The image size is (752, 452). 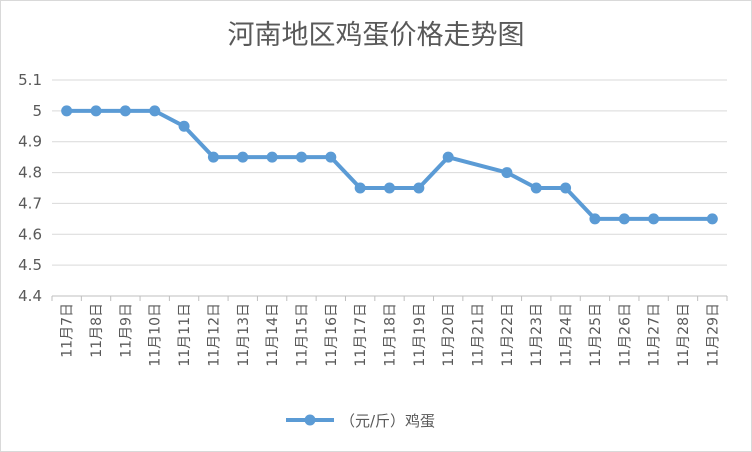 I want to click on x-tick-label: 11月8日, so click(x=97, y=330).